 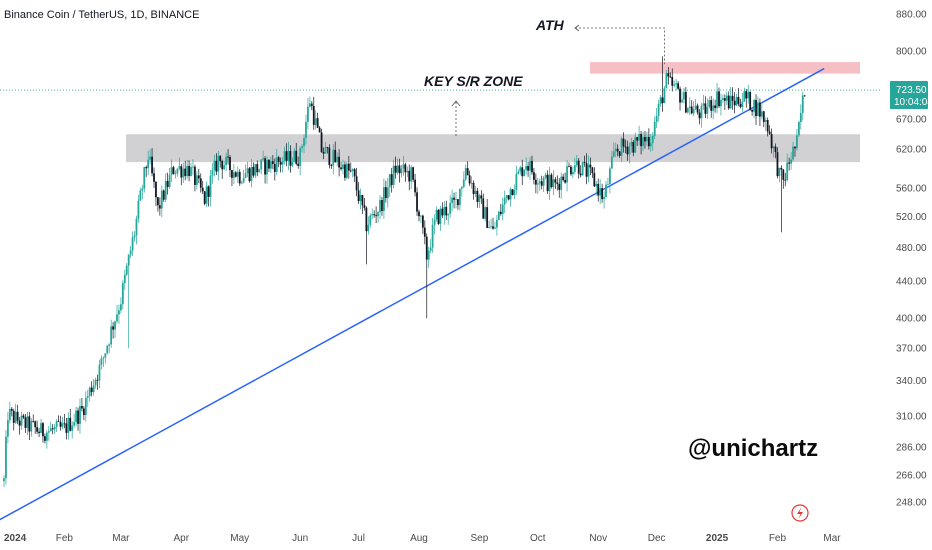 I want to click on time-tick-label: Mar, so click(x=121, y=538).